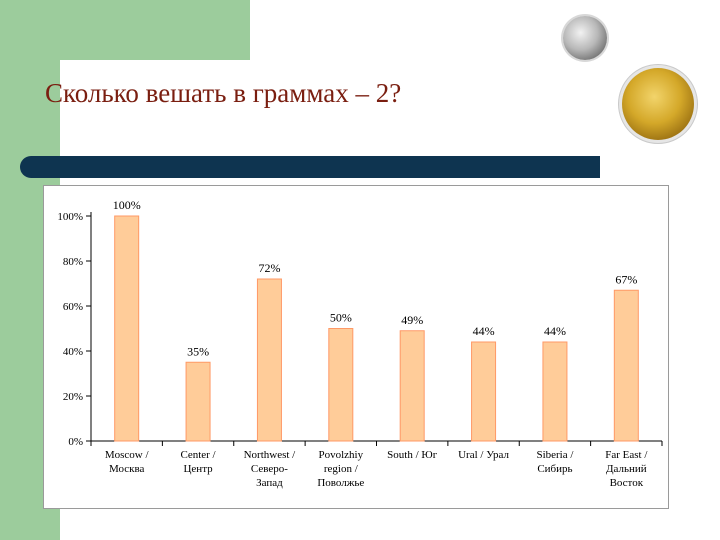  Describe the element at coordinates (73, 352) in the screenshot. I see `y-tick-label: 40%` at that location.